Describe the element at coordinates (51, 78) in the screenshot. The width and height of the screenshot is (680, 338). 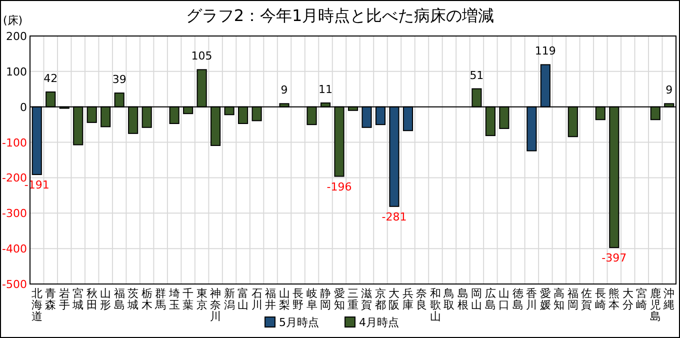
I see `data-label: 42` at that location.